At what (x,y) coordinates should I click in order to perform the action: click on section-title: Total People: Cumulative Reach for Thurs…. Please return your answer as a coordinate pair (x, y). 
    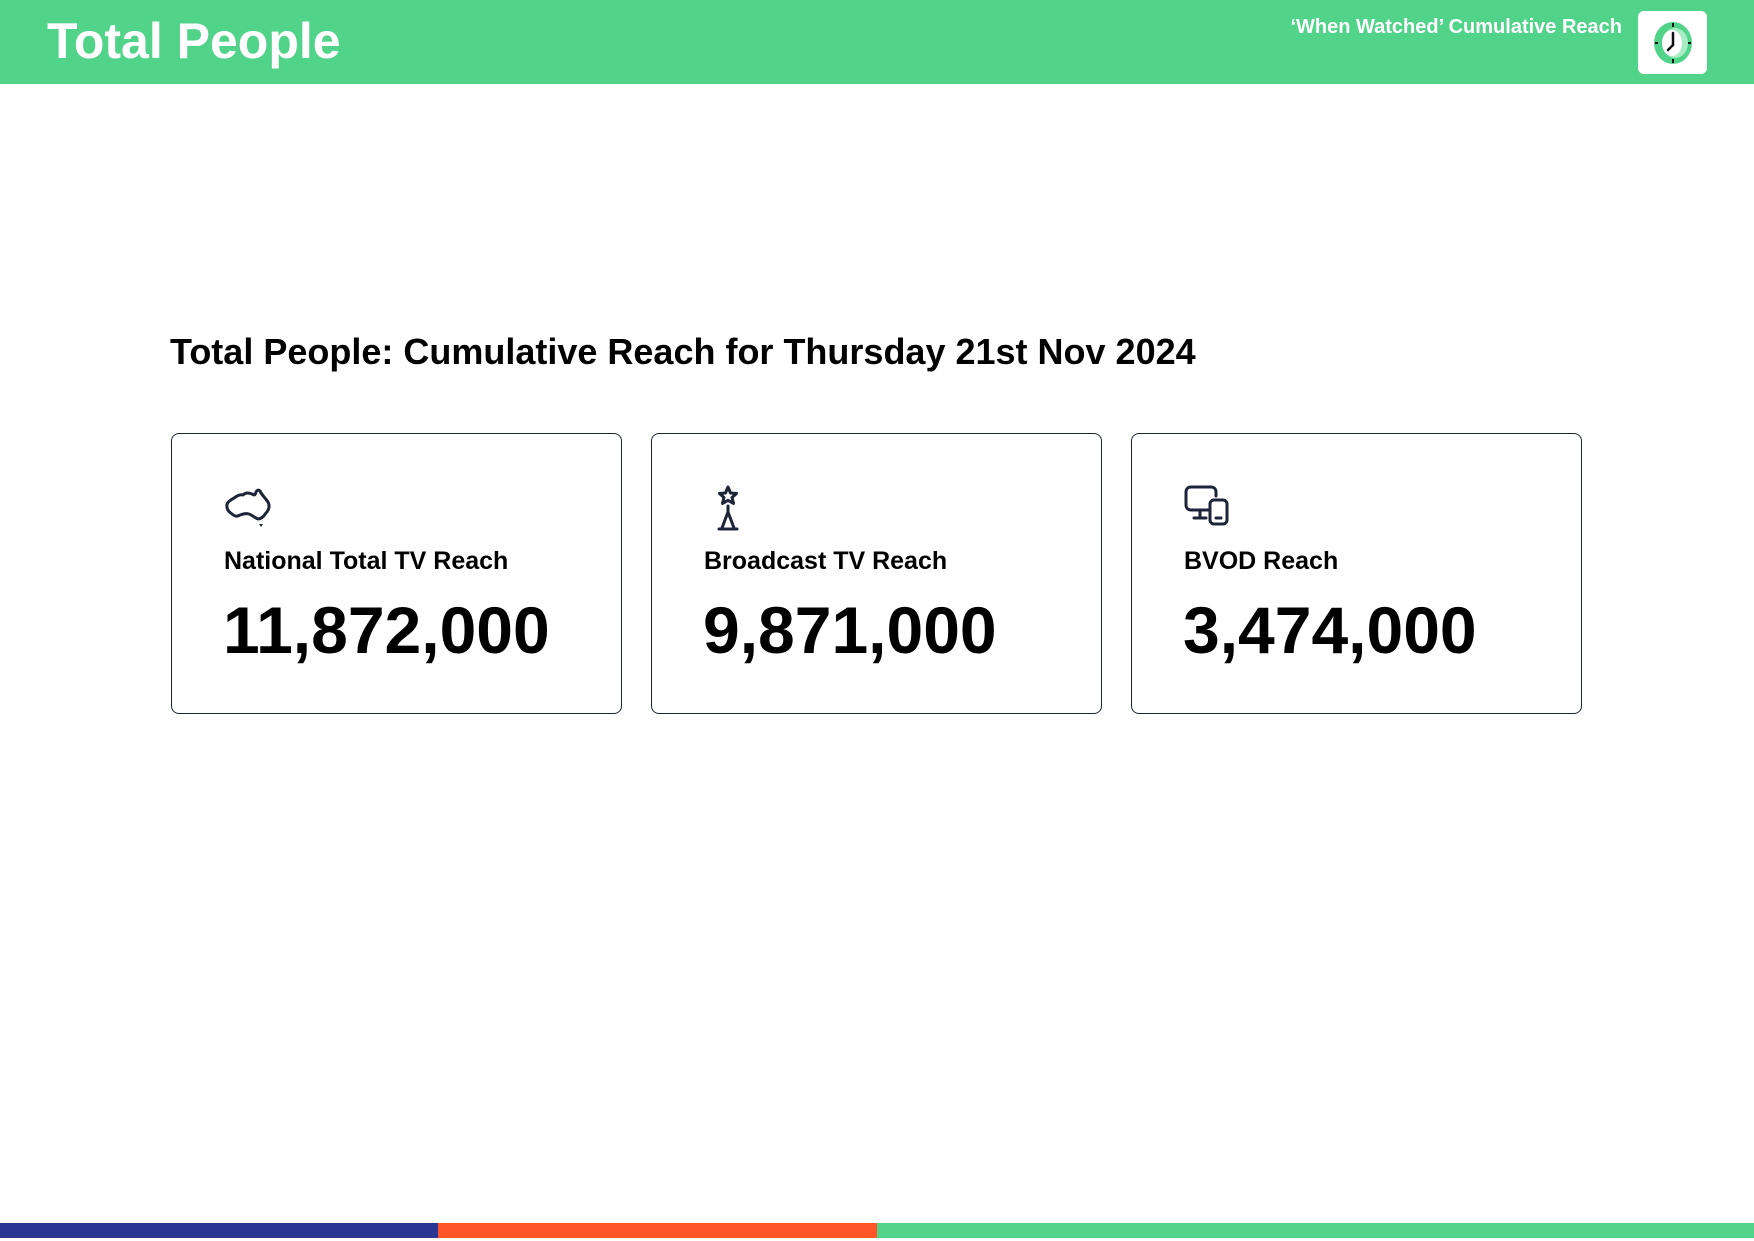
    Looking at the image, I should click on (683, 351).